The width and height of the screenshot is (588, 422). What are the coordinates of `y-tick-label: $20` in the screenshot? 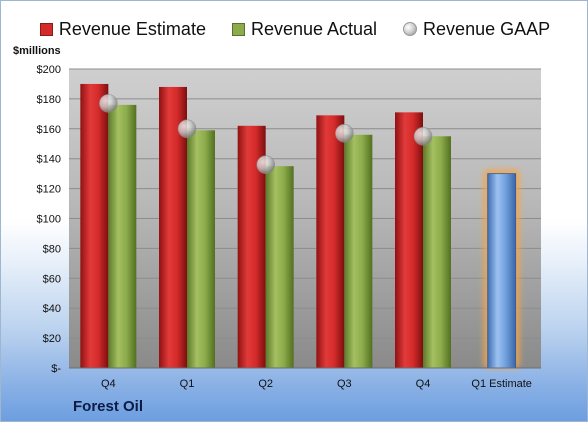 It's located at (52, 339).